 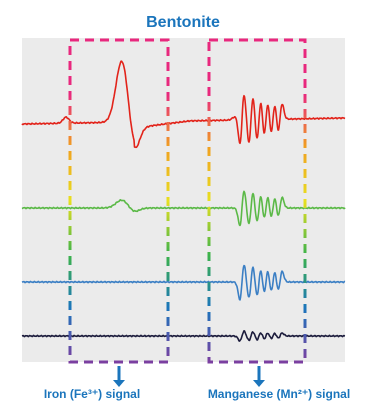 What do you see at coordinates (119, 383) in the screenshot?
I see `iron-arrow-head` at bounding box center [119, 383].